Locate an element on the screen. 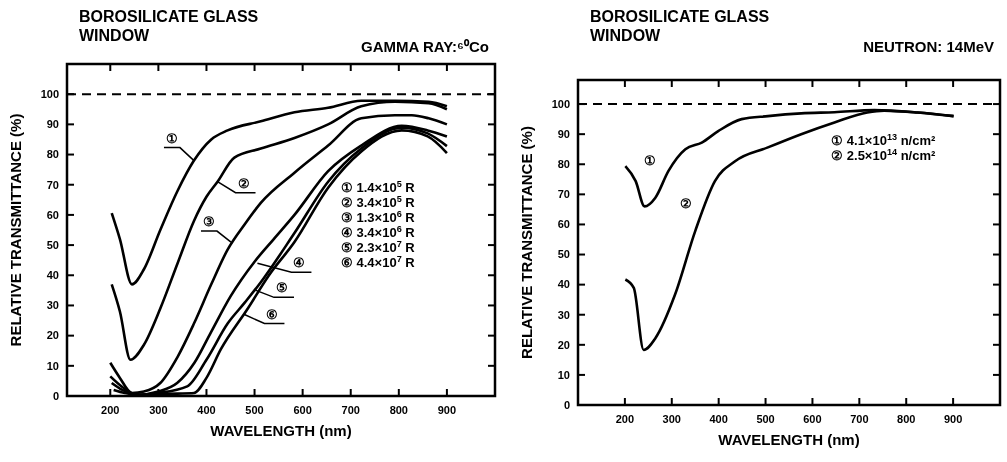  annotation: ② 2.5×10$^{14}$ n/cm² is located at coordinates (884, 155).